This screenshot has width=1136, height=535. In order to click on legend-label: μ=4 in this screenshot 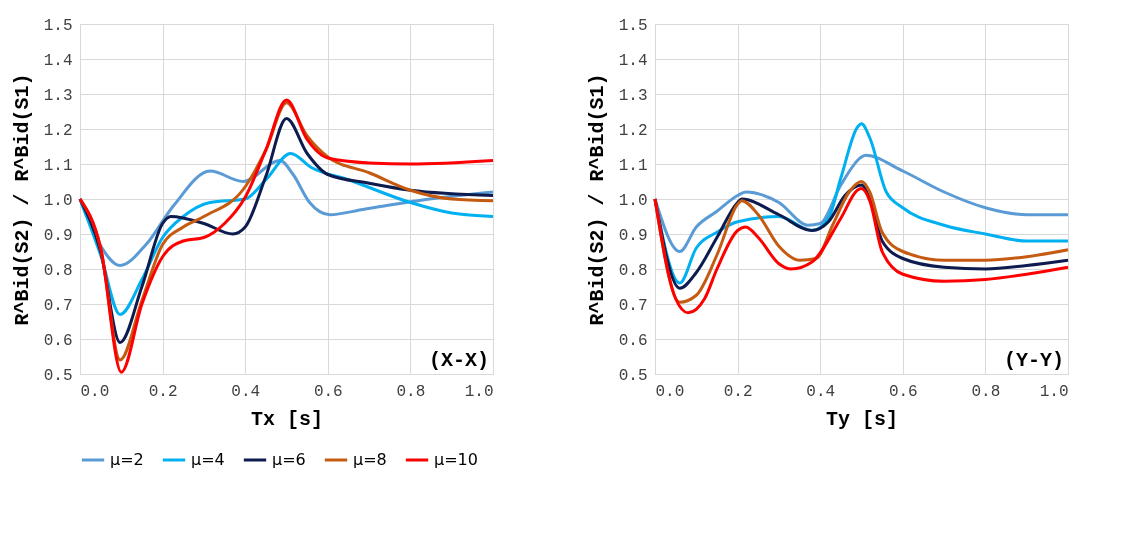, I will do `click(208, 459)`.